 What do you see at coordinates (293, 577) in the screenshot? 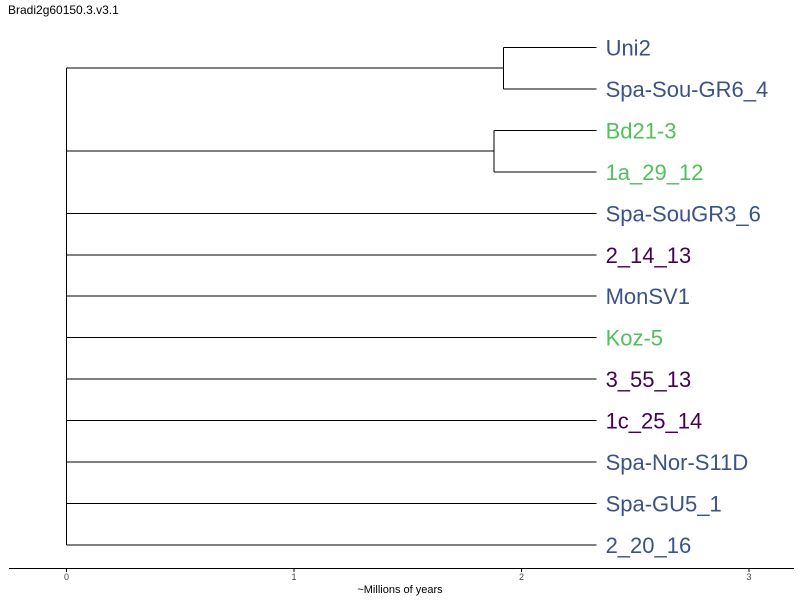
I see `axis-tick-label: 1` at bounding box center [293, 577].